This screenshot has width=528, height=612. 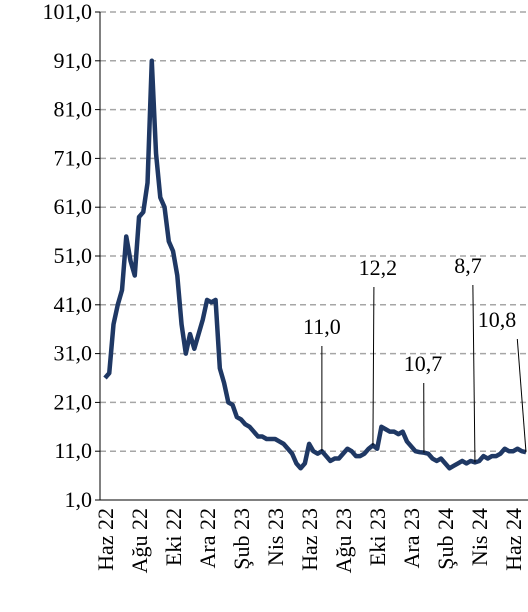 What do you see at coordinates (73, 109) in the screenshot?
I see `y-tick-label: 81,0` at bounding box center [73, 109].